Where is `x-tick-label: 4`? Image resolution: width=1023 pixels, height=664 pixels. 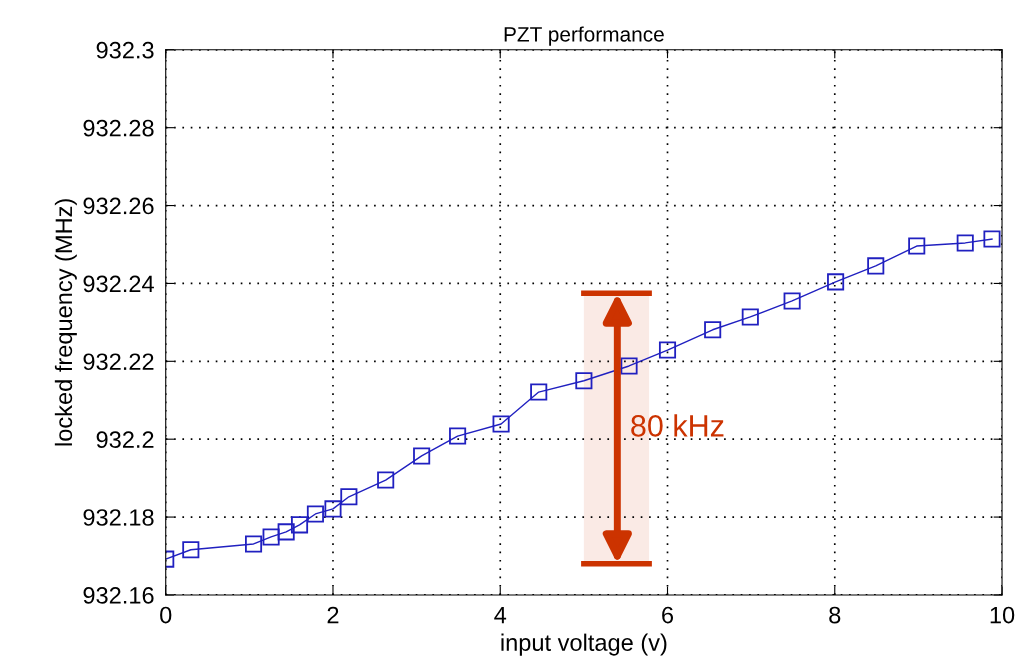 x-tick-label: 4 is located at coordinates (500, 615).